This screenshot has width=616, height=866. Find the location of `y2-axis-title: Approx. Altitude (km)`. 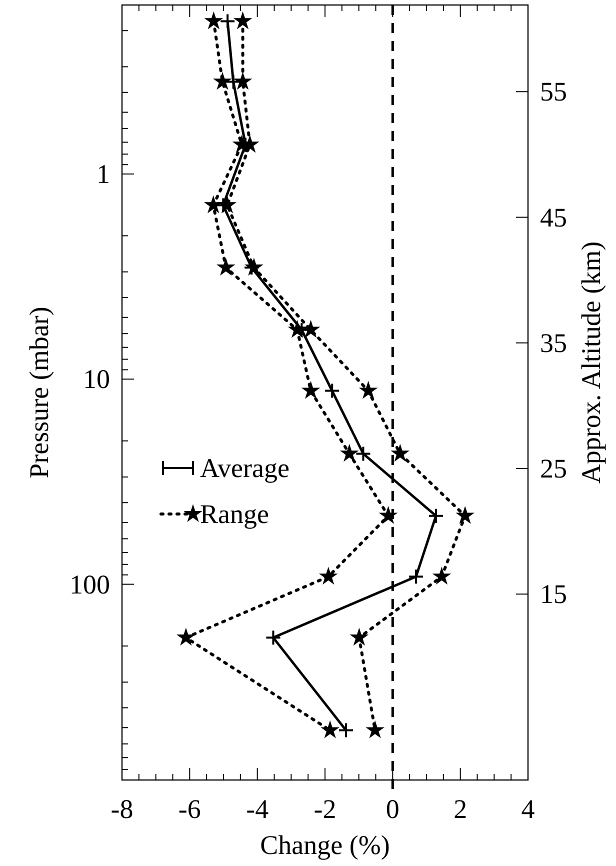

y2-axis-title: Approx. Altitude (km) is located at coordinates (591, 362).